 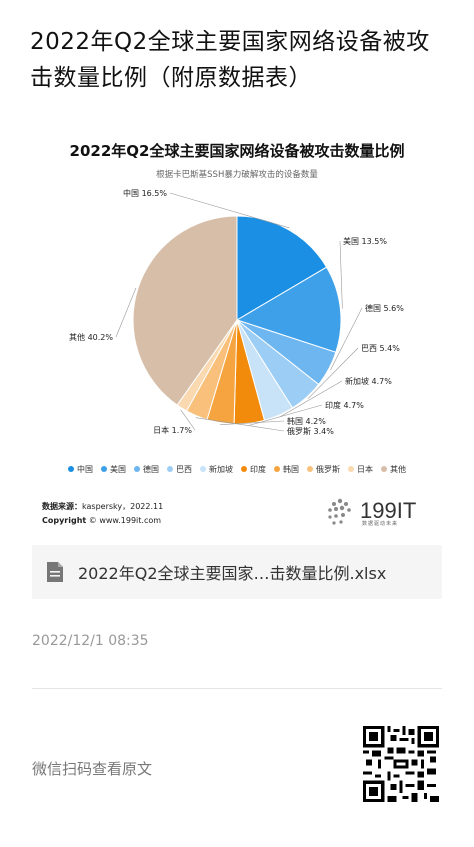 What do you see at coordinates (388, 510) in the screenshot?
I see `logo-text: 199IT` at bounding box center [388, 510].